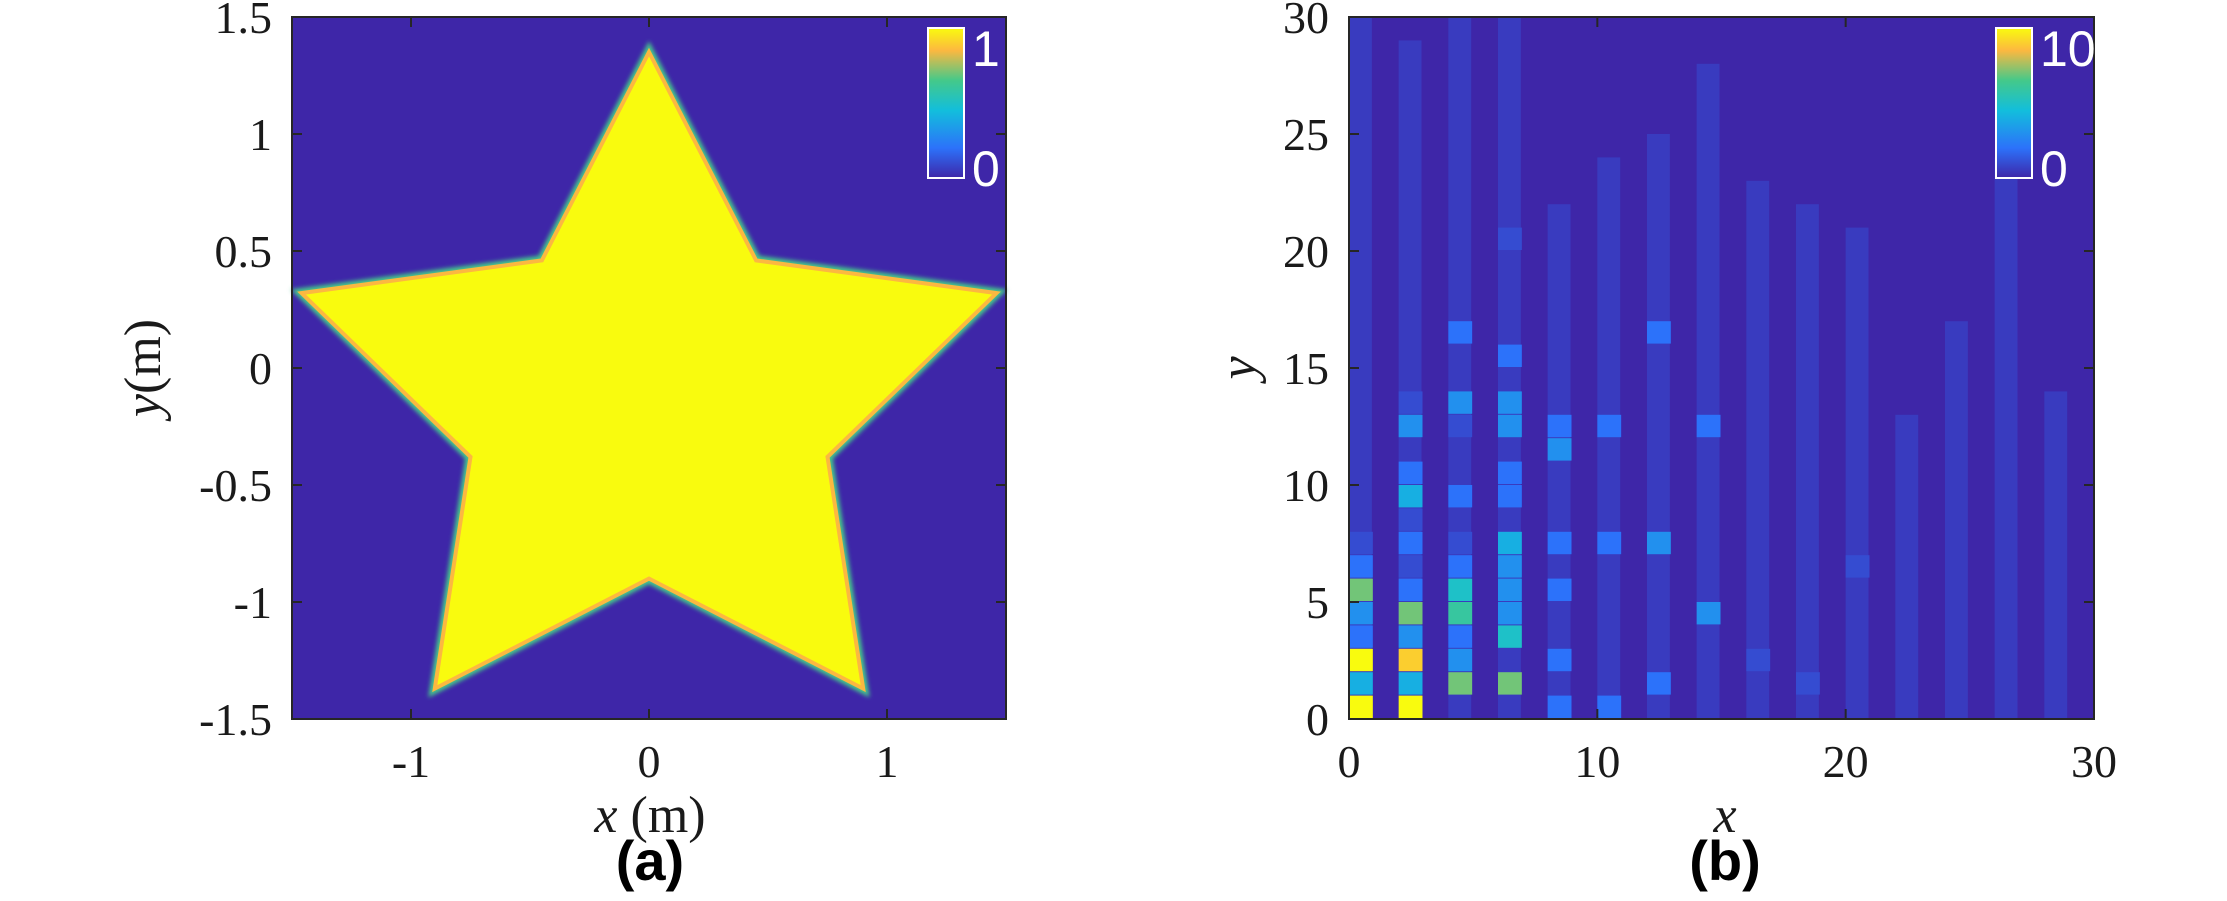 The image size is (2227, 901). I want to click on y-tick-label: 5, so click(1317, 602).